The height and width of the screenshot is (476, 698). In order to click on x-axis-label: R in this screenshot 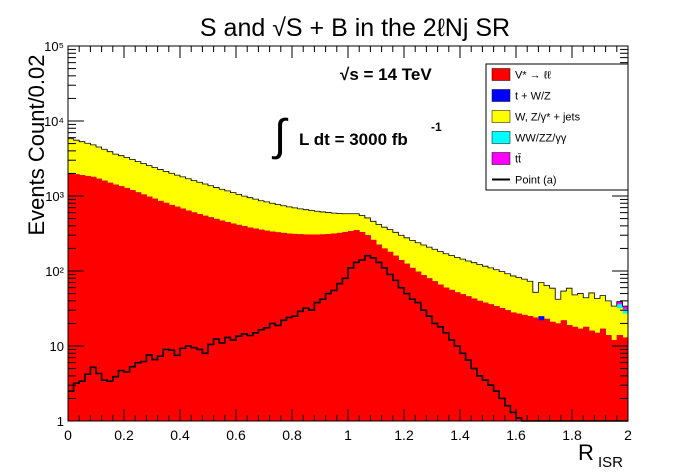, I will do `click(586, 452)`.